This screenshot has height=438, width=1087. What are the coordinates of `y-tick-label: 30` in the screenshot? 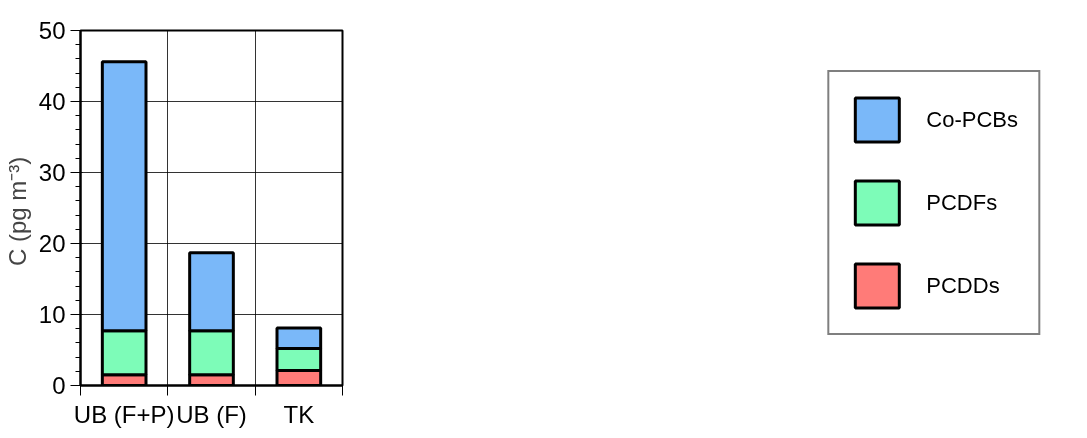 It's located at (52, 172).